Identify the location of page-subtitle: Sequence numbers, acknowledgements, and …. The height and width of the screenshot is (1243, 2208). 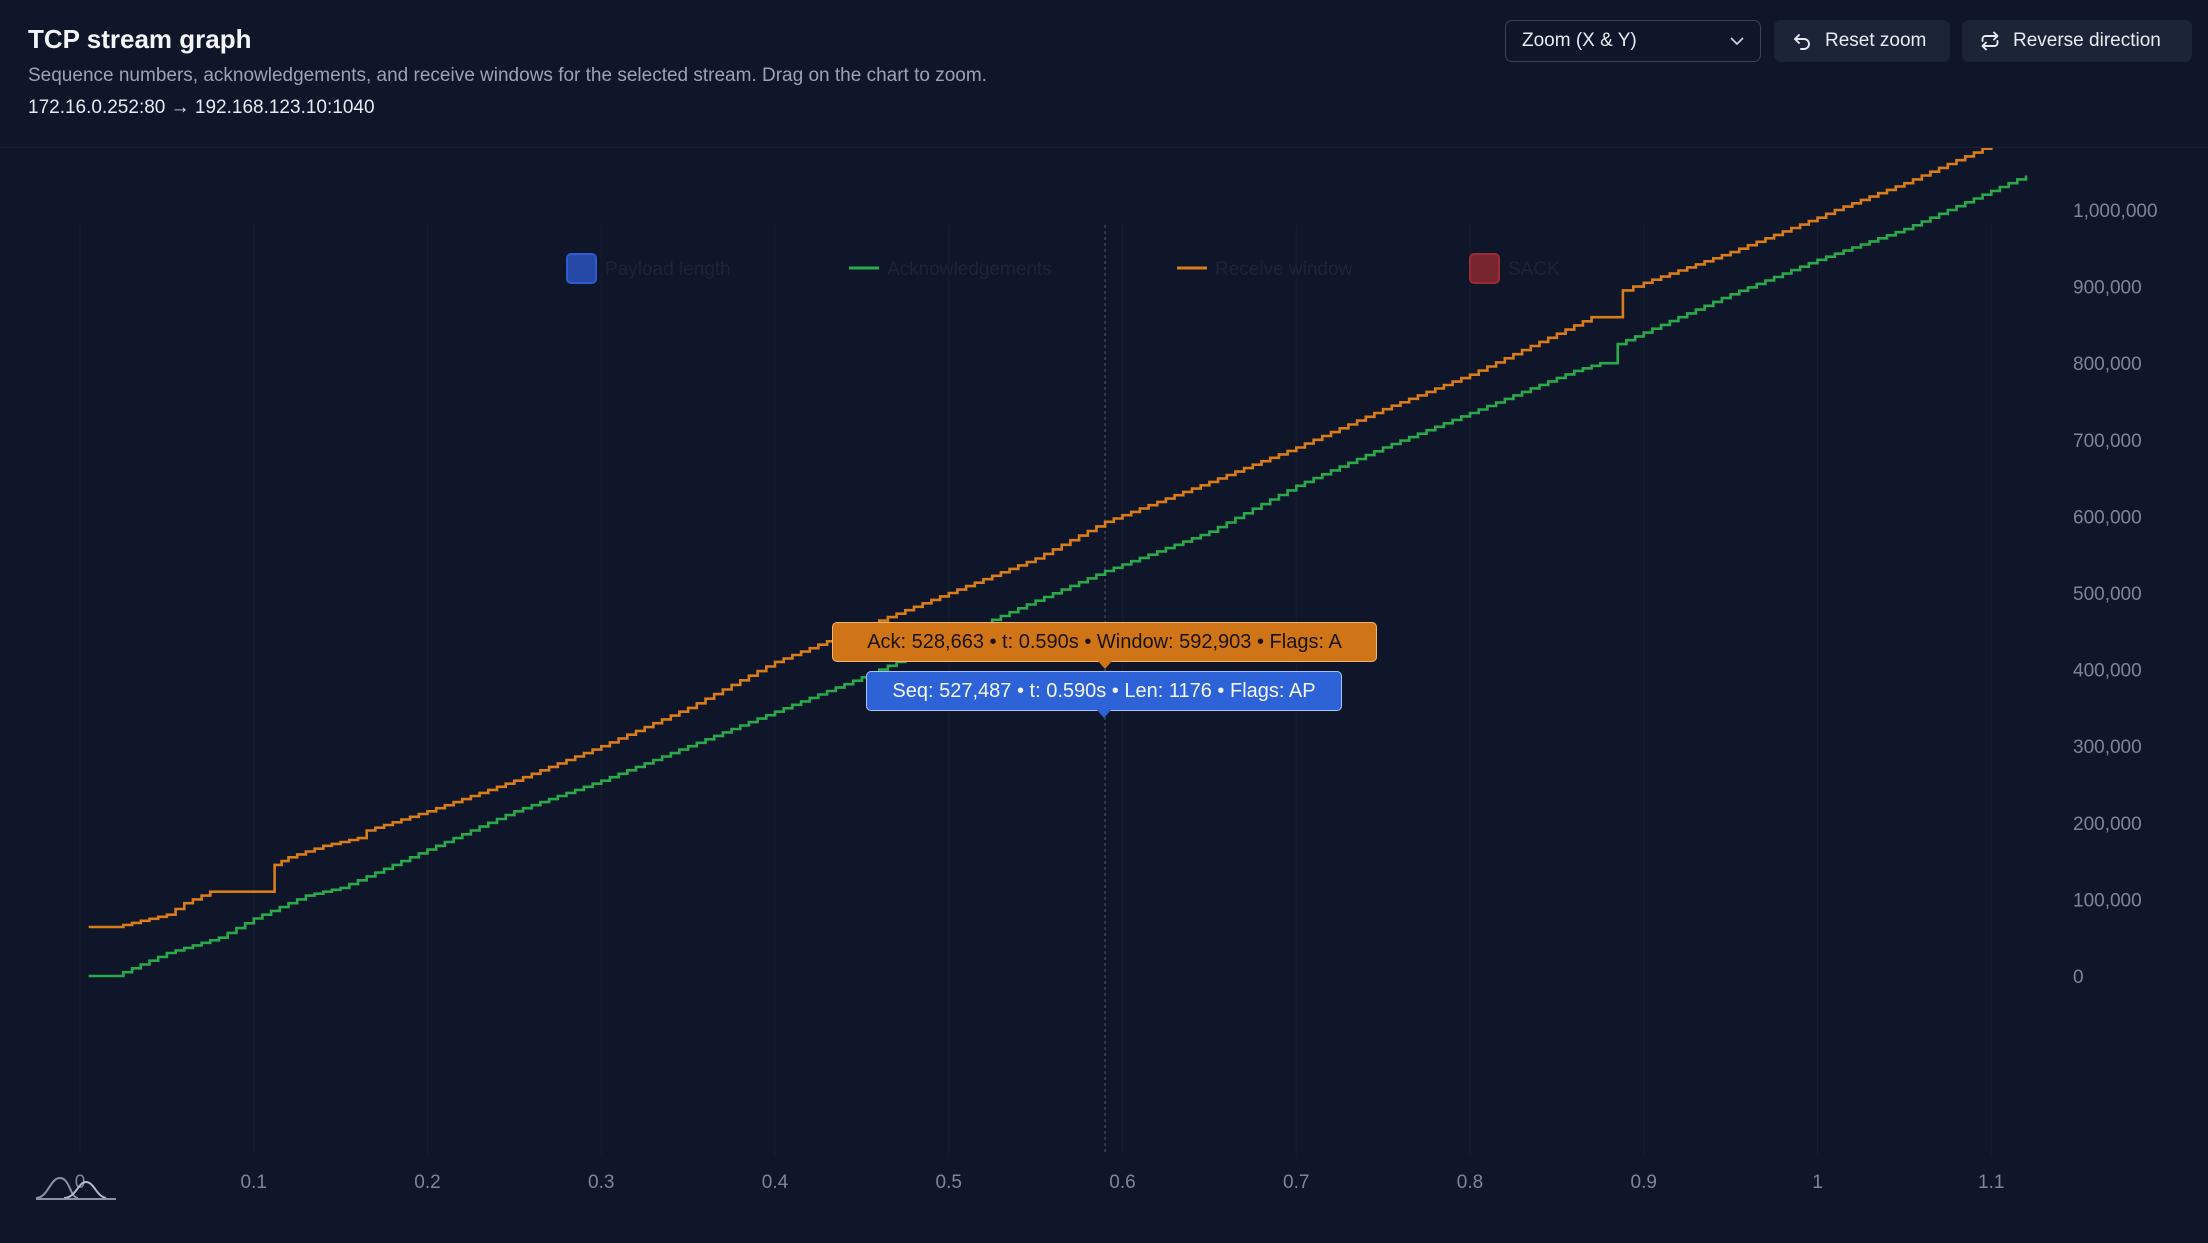
(507, 75).